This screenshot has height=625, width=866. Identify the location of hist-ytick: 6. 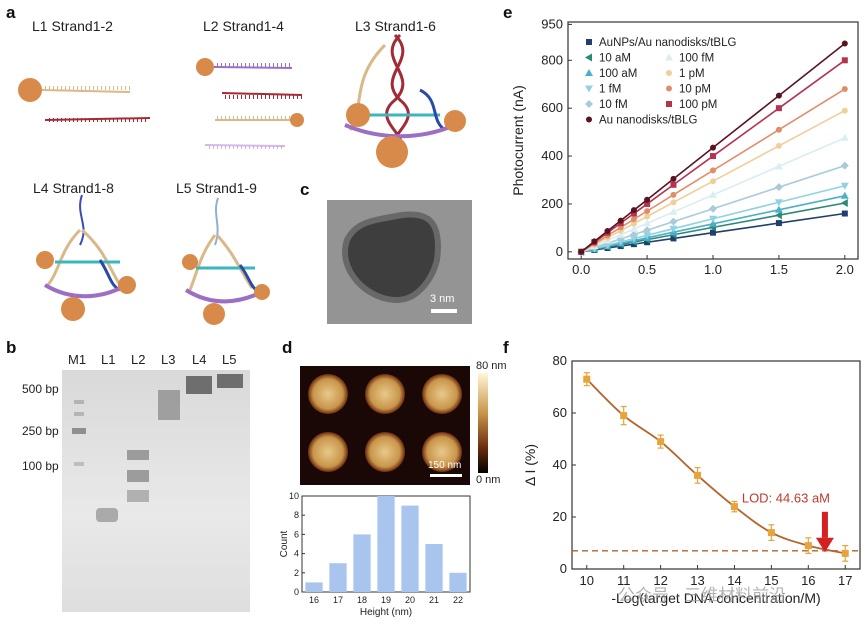
(296, 534).